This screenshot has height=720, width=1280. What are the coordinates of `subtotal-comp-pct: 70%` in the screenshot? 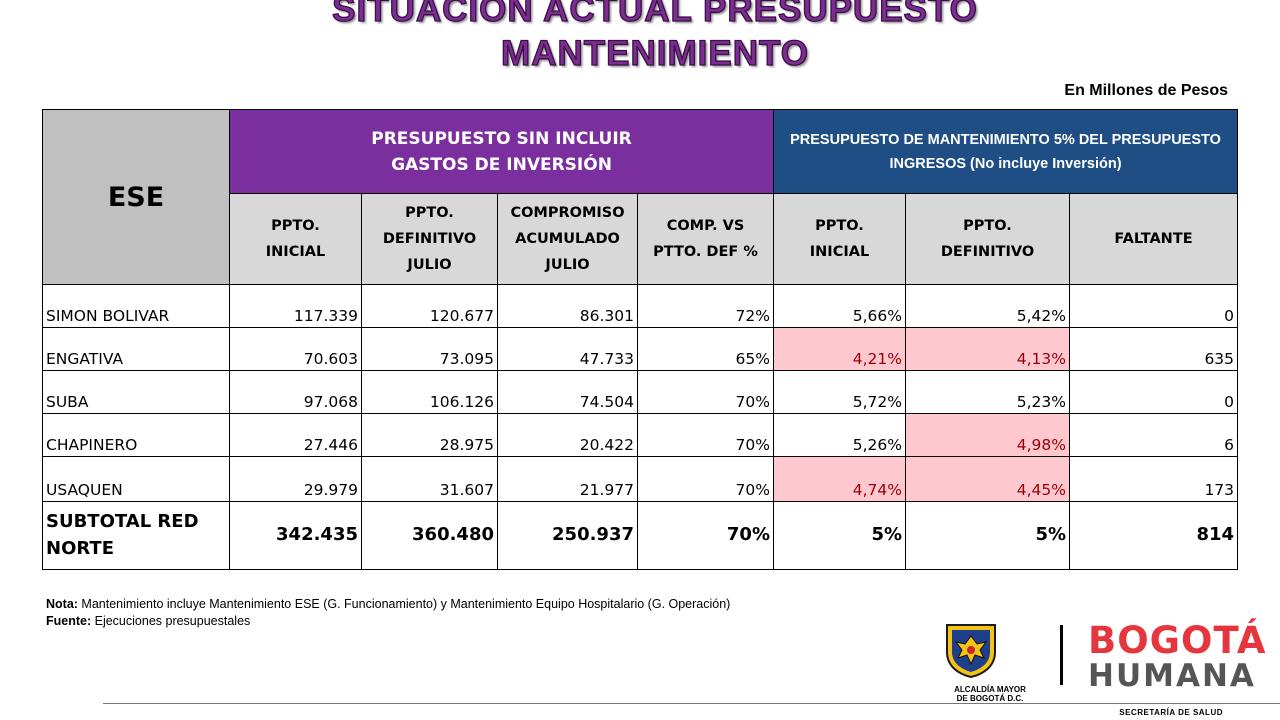 It's located at (705, 535).